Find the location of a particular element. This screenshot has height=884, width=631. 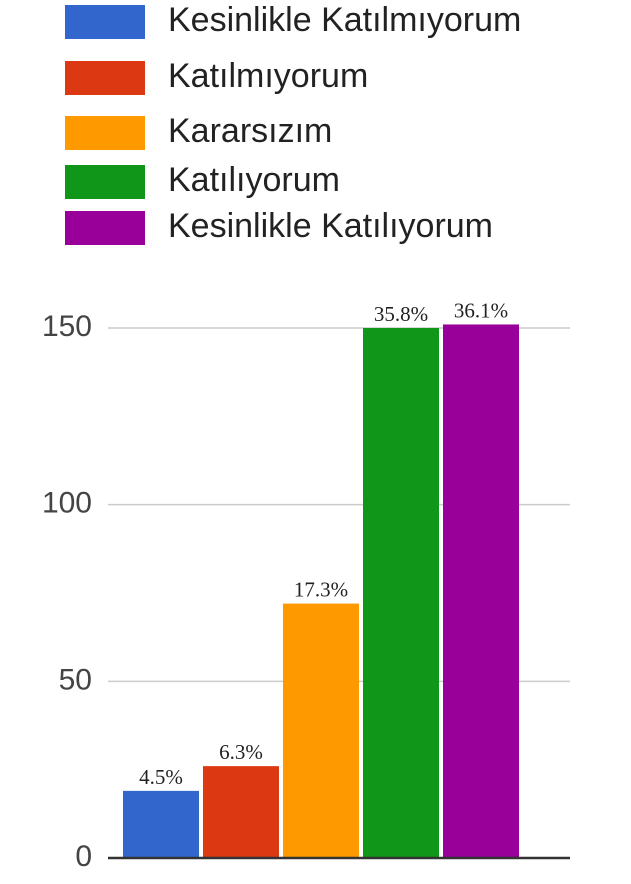

y-tick-label: 50 is located at coordinates (75, 679).